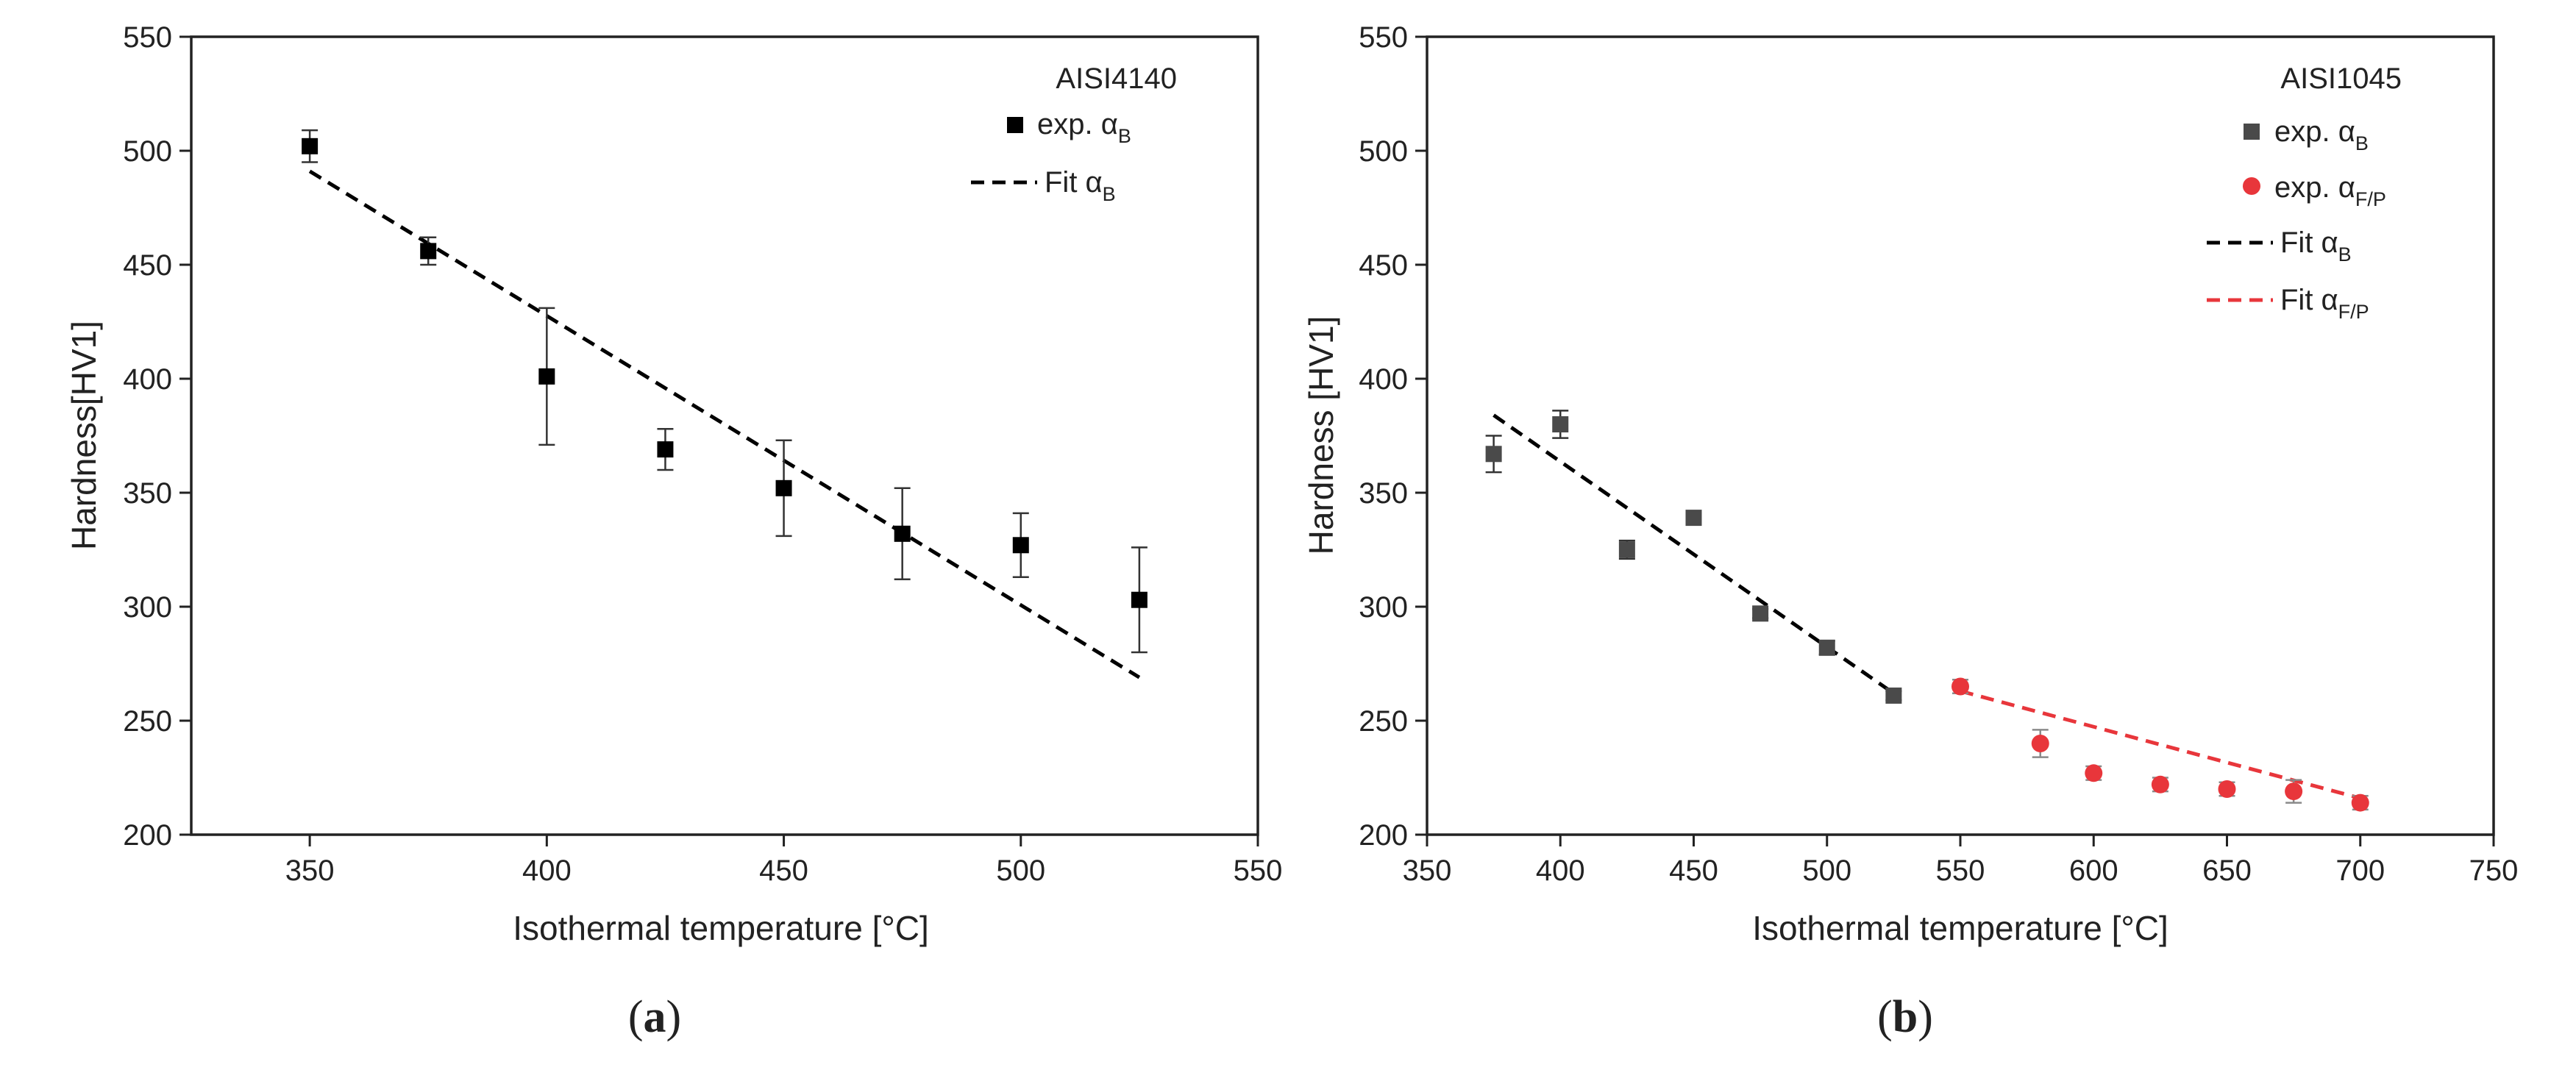  I want to click on x-tick-label: 750, so click(2494, 871).